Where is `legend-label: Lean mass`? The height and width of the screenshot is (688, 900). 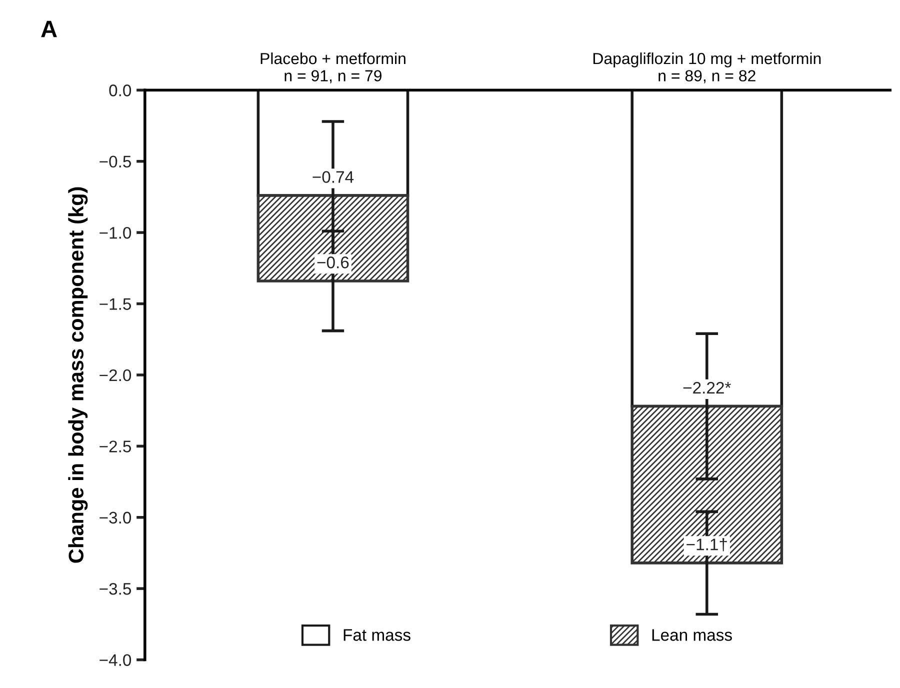
legend-label: Lean mass is located at coordinates (692, 635).